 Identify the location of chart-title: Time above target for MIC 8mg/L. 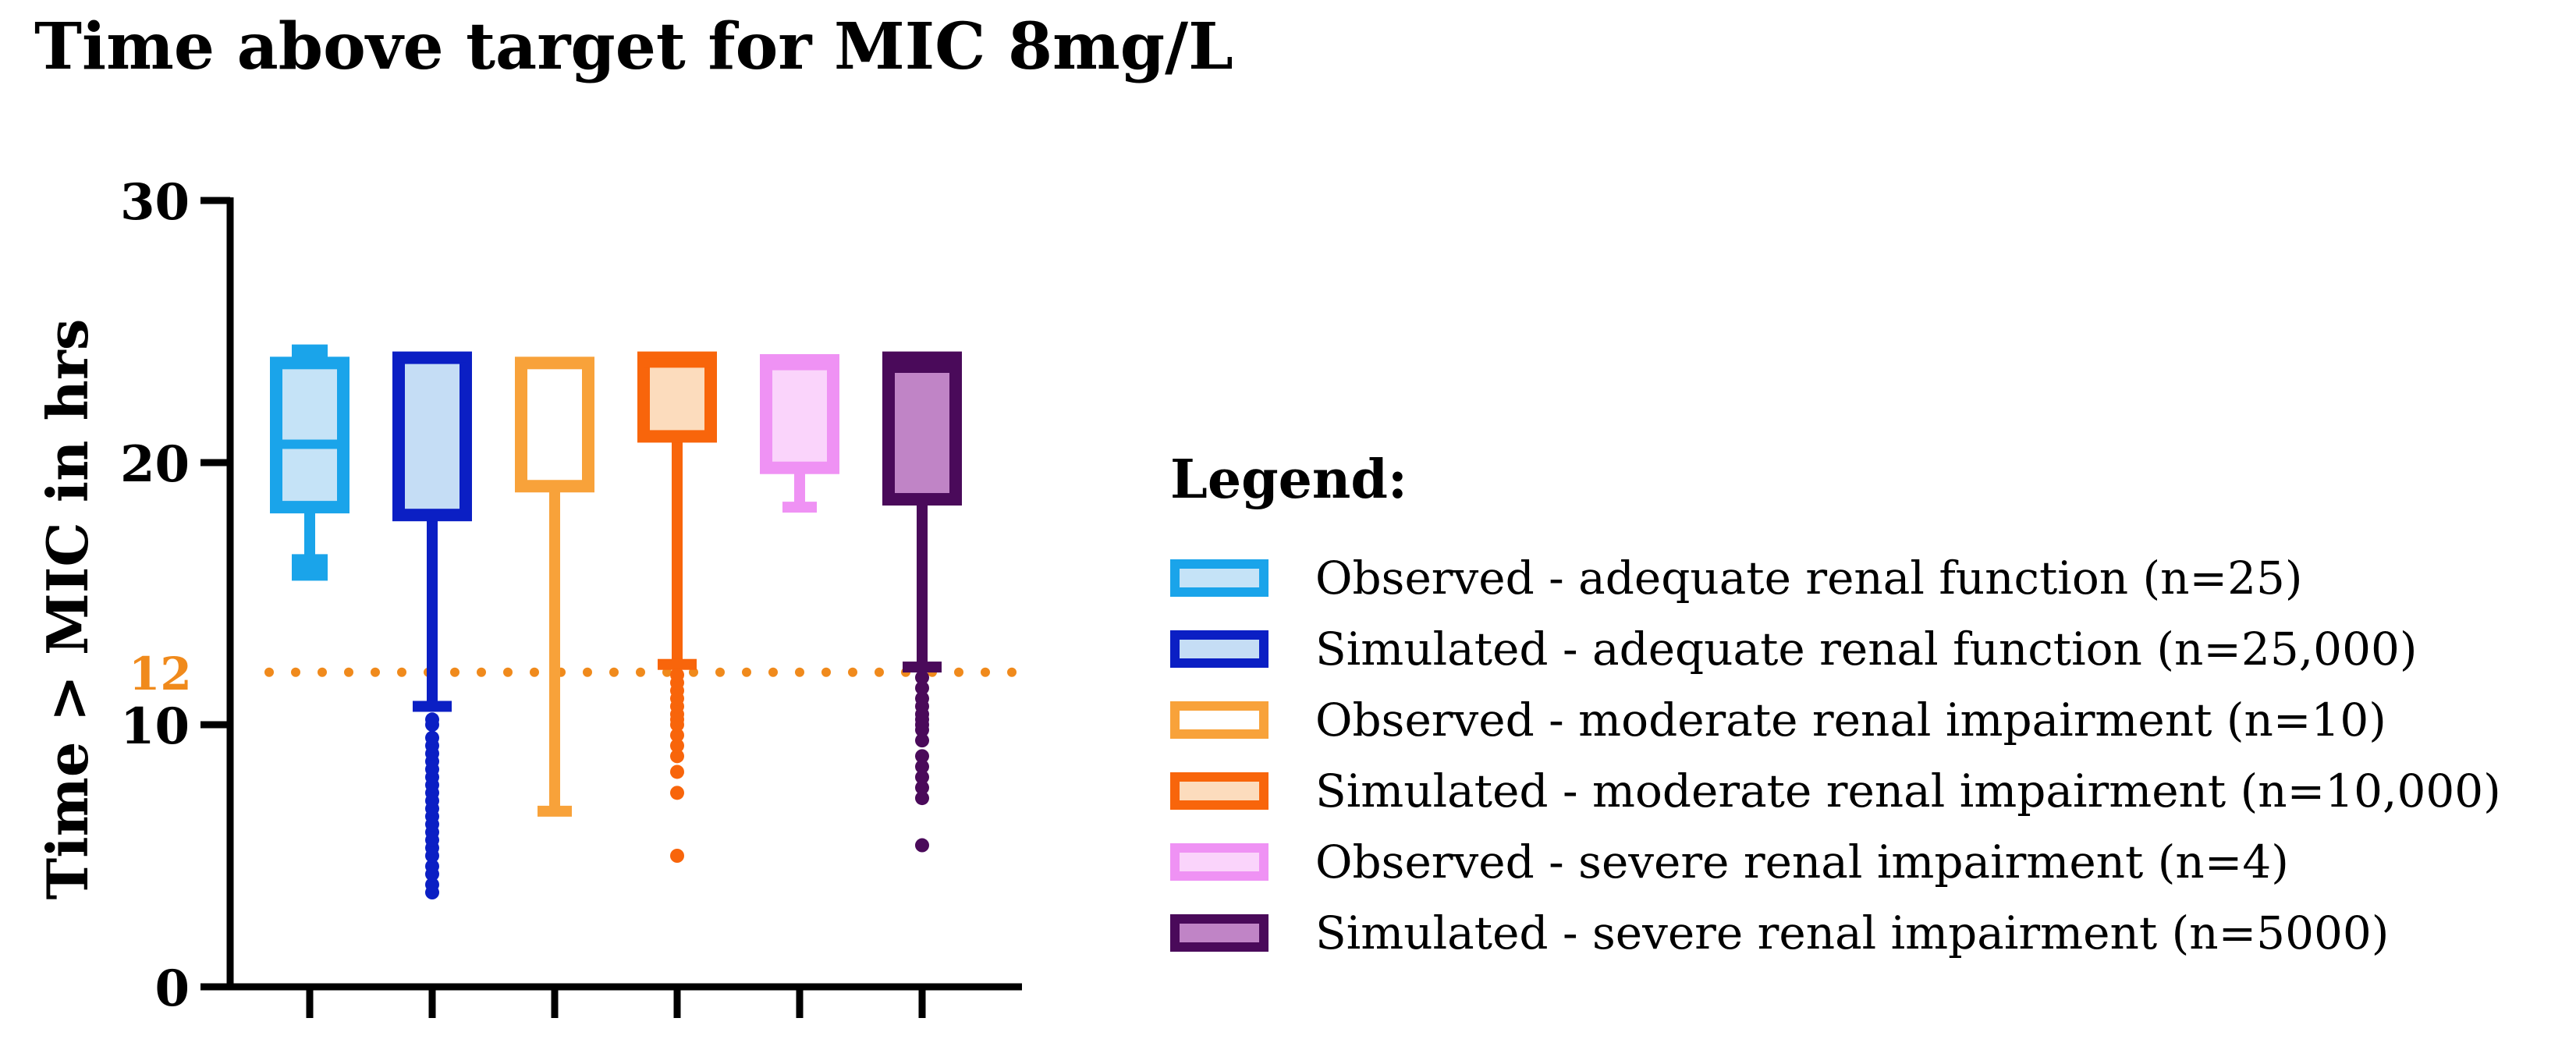
(633, 46).